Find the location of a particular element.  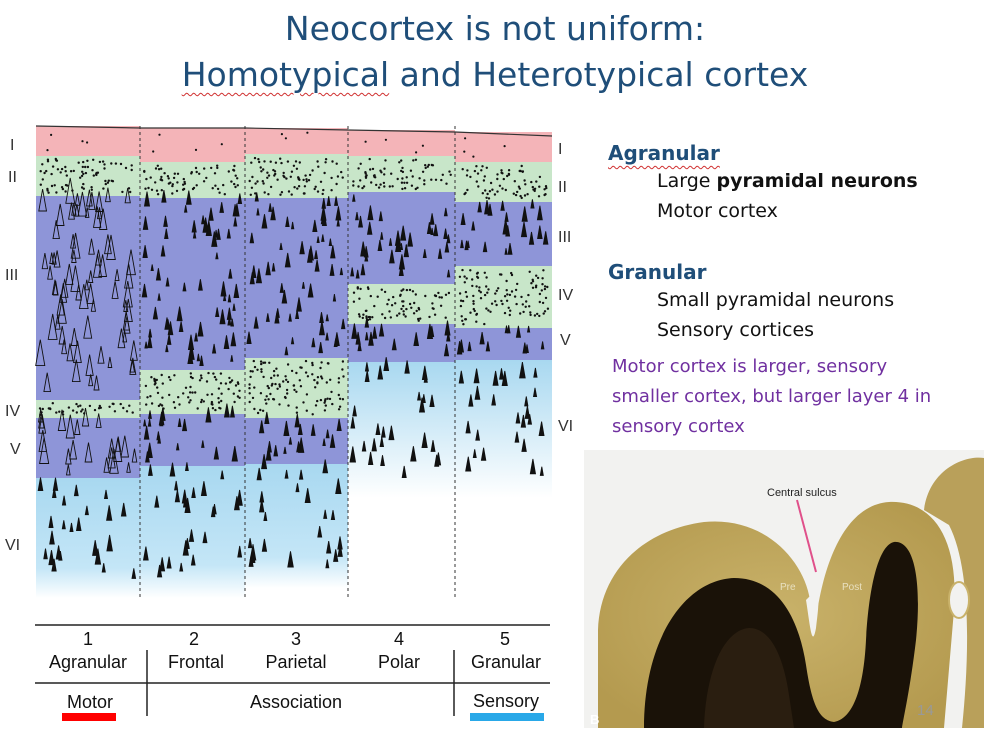

granular-heading: Granular is located at coordinates (657, 272).